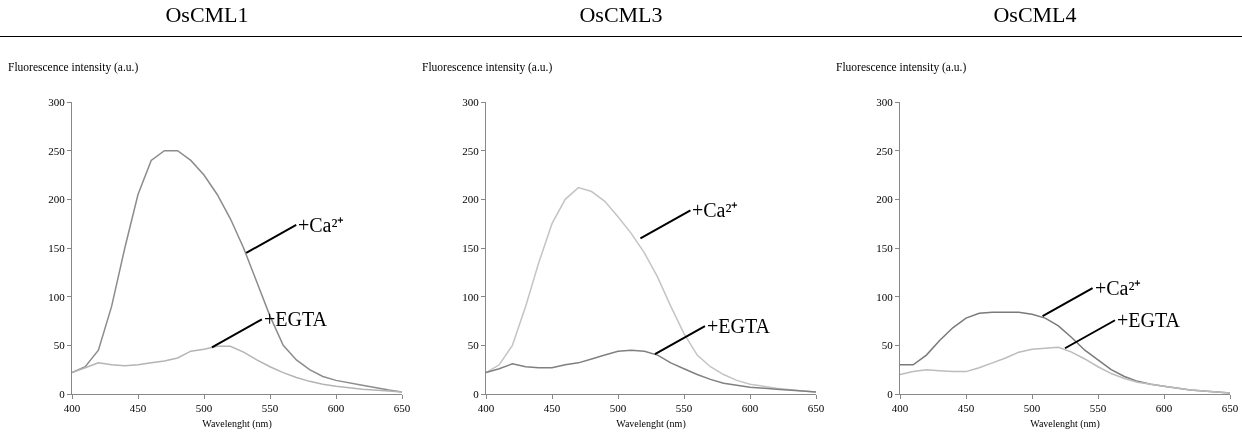 The image size is (1242, 447). What do you see at coordinates (621, 15) in the screenshot?
I see `chart-title: OsCML3` at bounding box center [621, 15].